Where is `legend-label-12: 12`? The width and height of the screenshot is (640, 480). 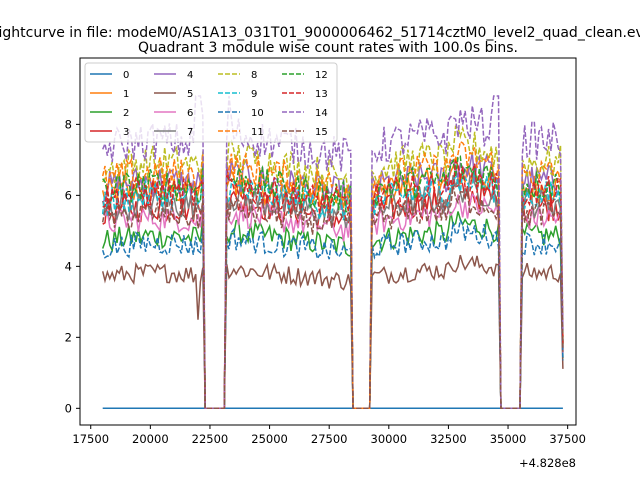 legend-label-12: 12 is located at coordinates (321, 75).